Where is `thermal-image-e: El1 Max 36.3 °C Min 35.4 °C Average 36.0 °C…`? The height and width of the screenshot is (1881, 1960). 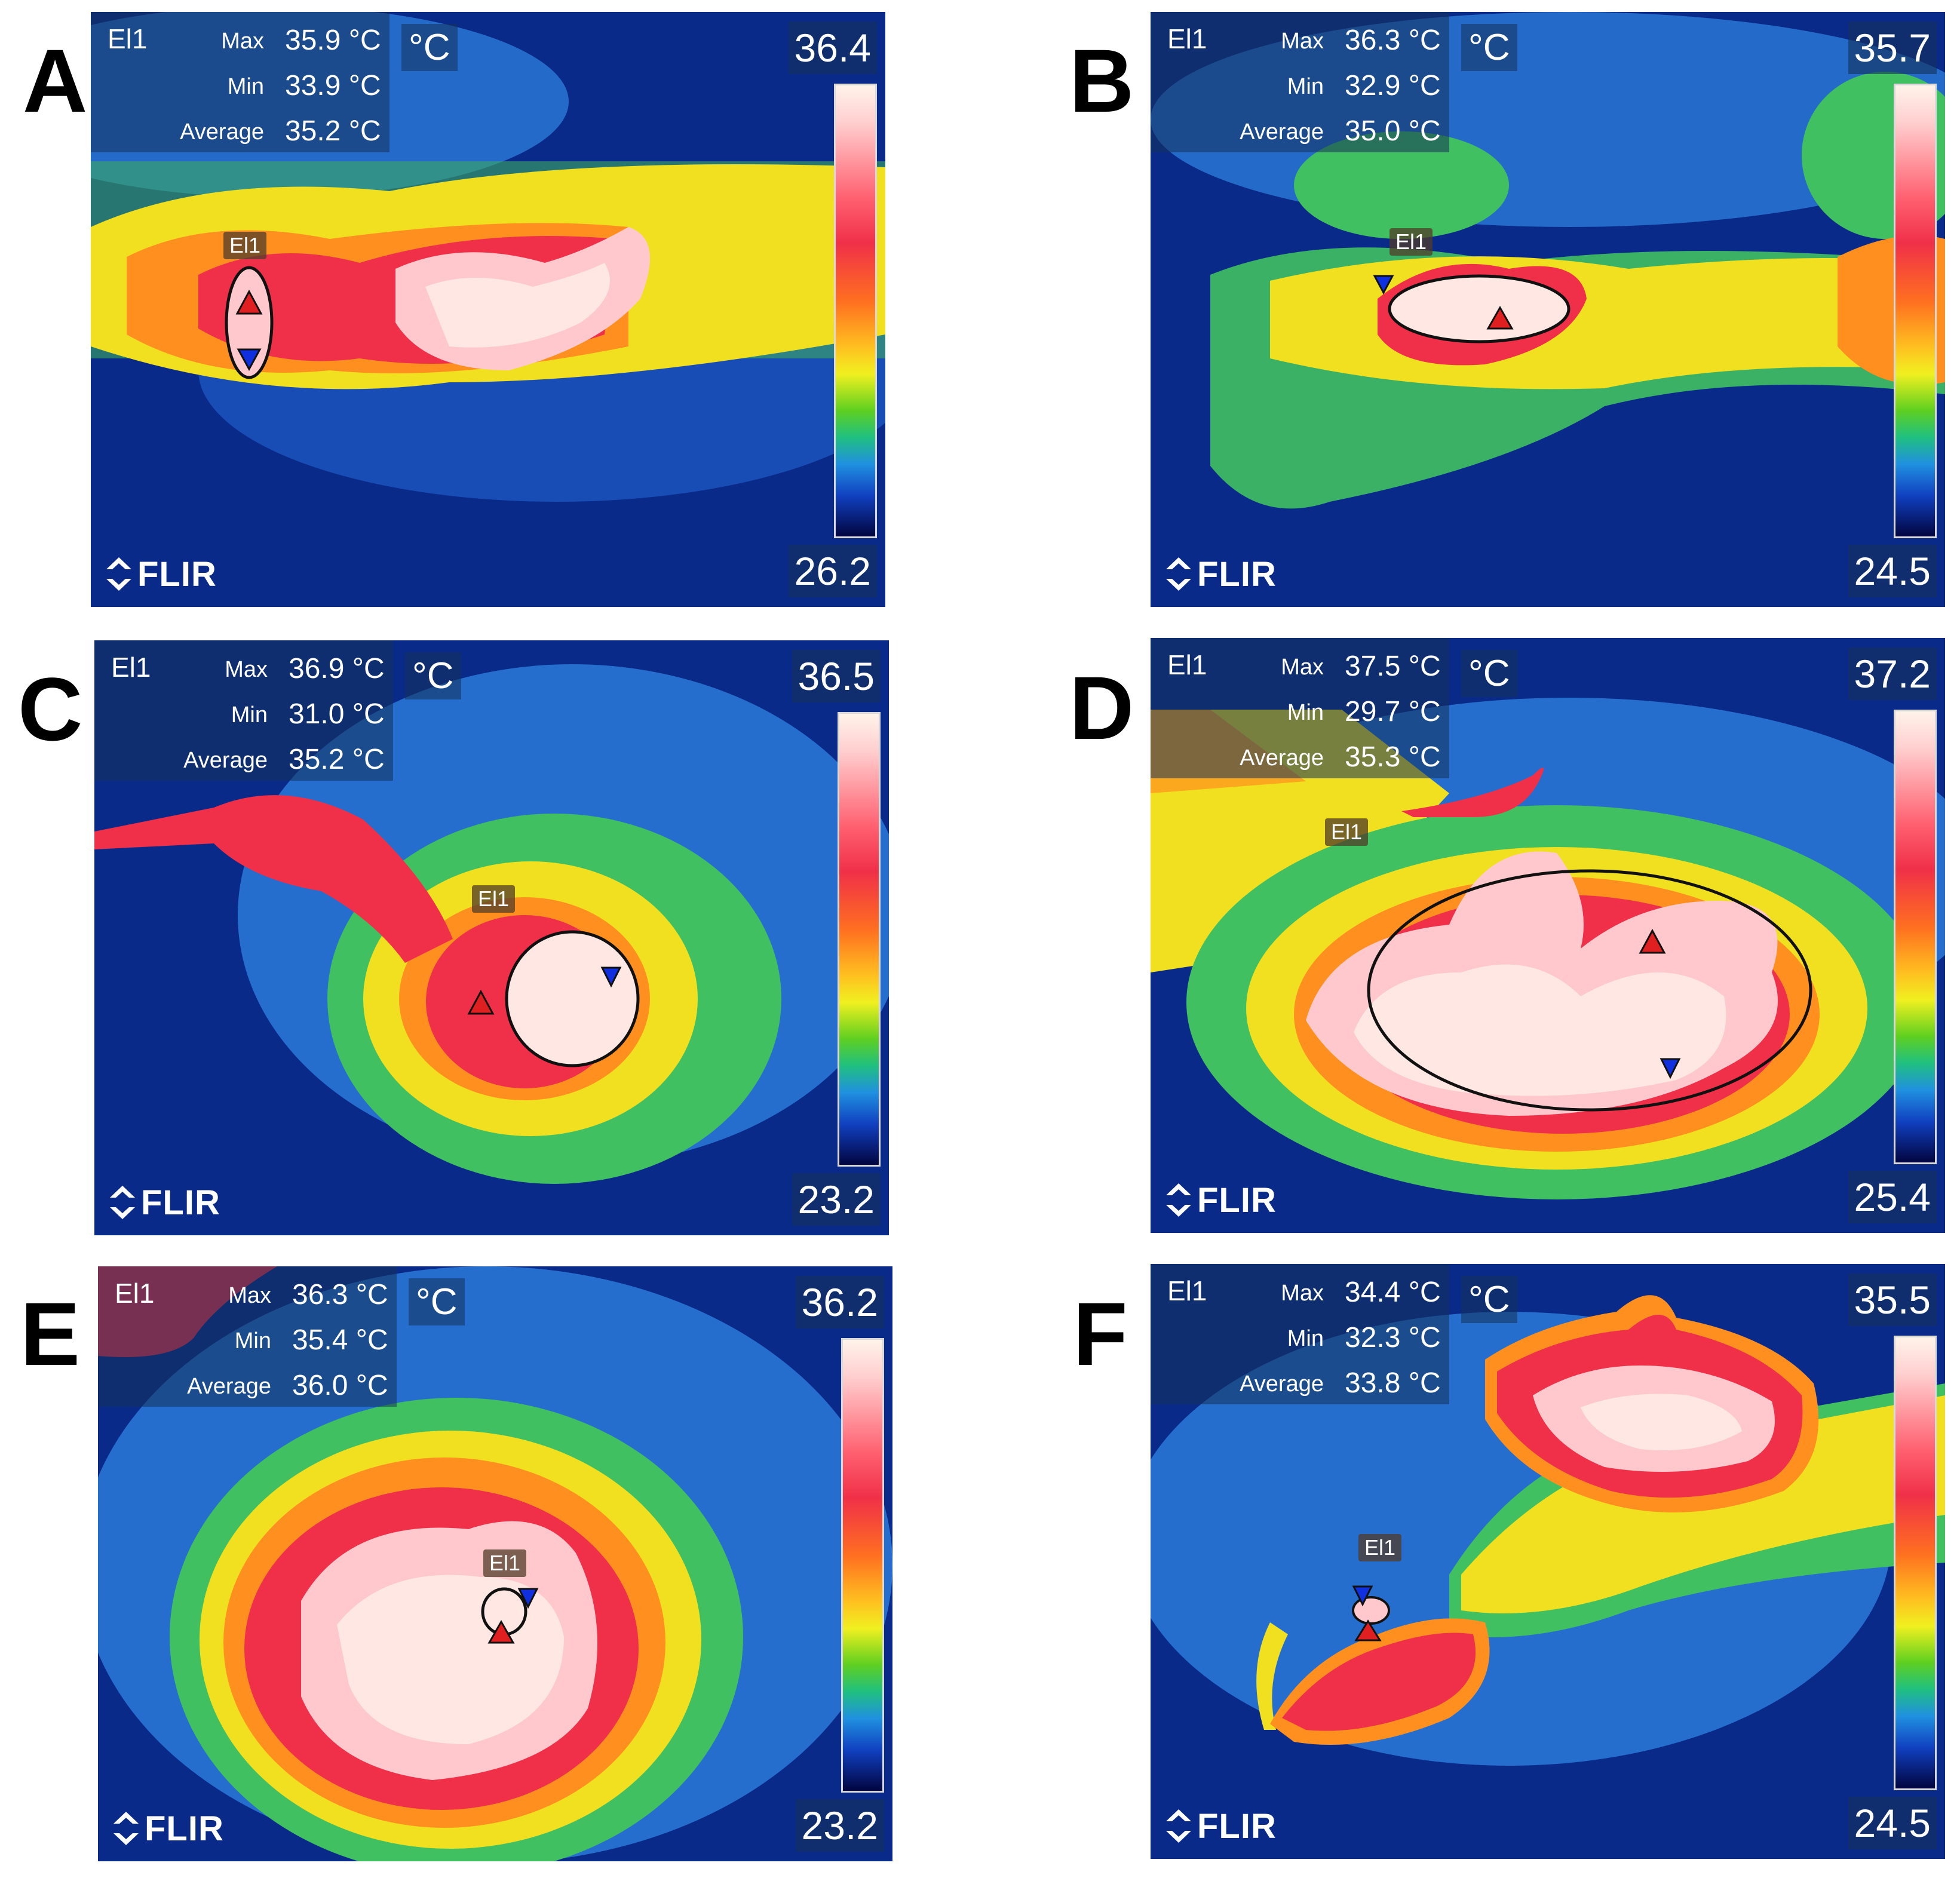
thermal-image-e: El1 Max 36.3 °C Min 35.4 °C Average 36.0 °C… is located at coordinates (495, 1564).